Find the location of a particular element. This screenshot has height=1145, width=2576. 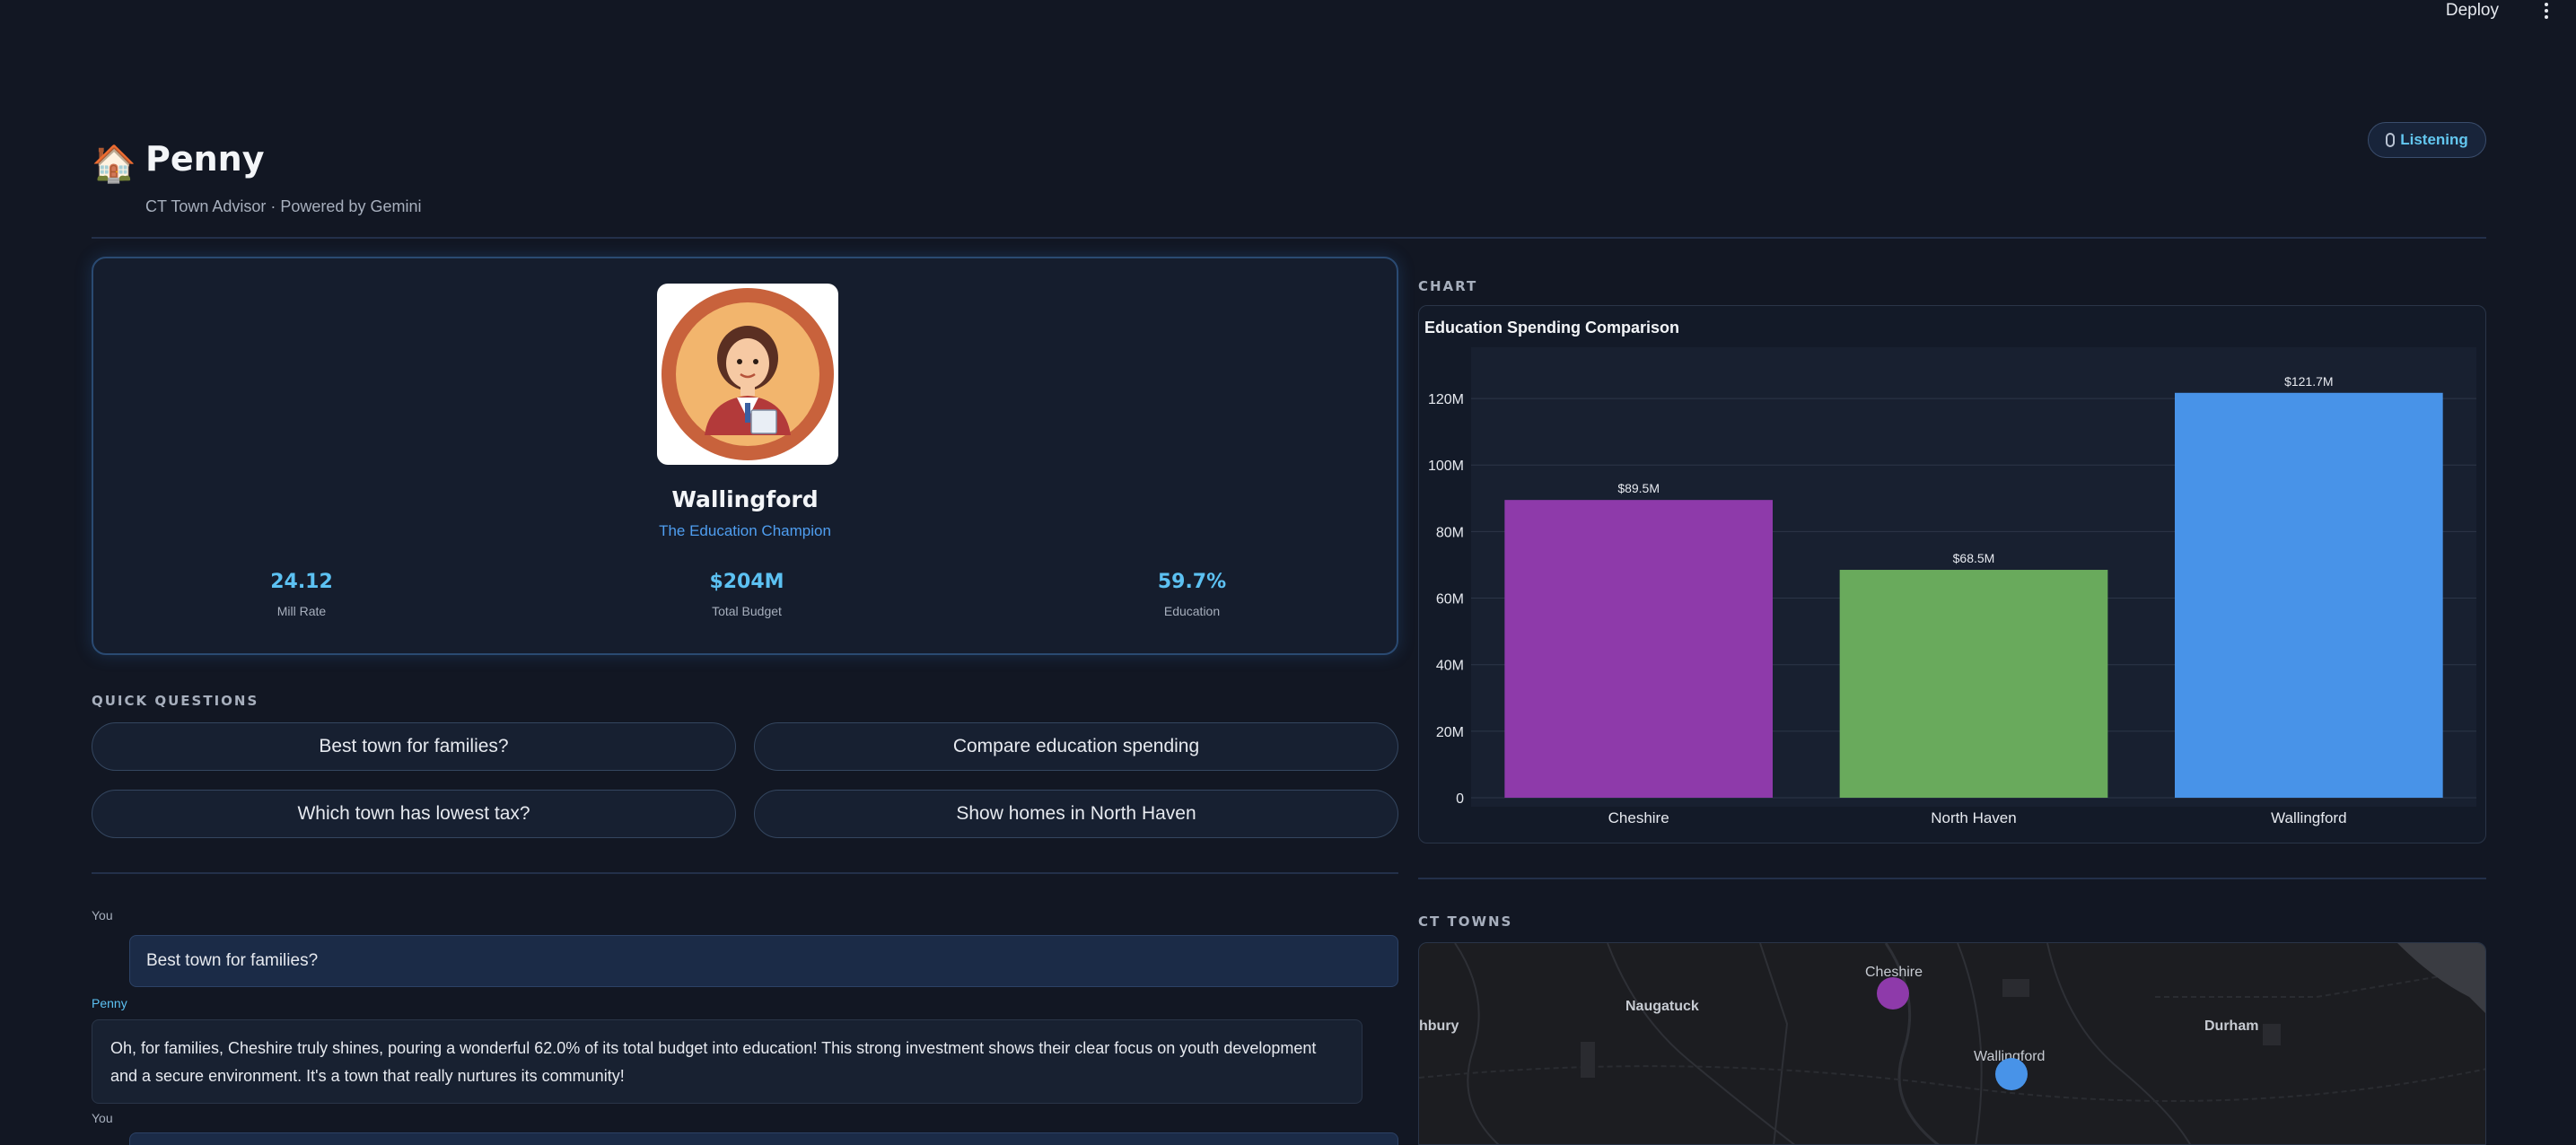

app-title: Penny is located at coordinates (205, 159).